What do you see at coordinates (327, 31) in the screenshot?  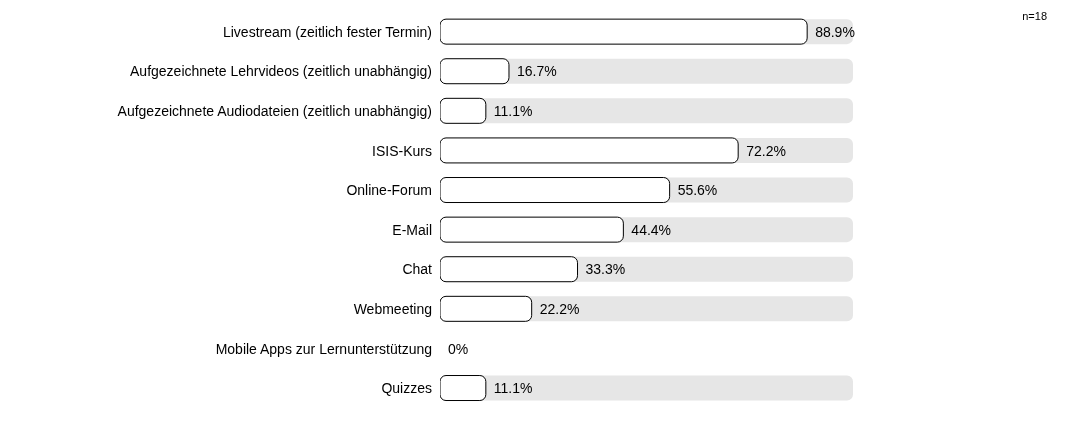 I see `y-tick-label: Livestream (zeitlich fester Termin)` at bounding box center [327, 31].